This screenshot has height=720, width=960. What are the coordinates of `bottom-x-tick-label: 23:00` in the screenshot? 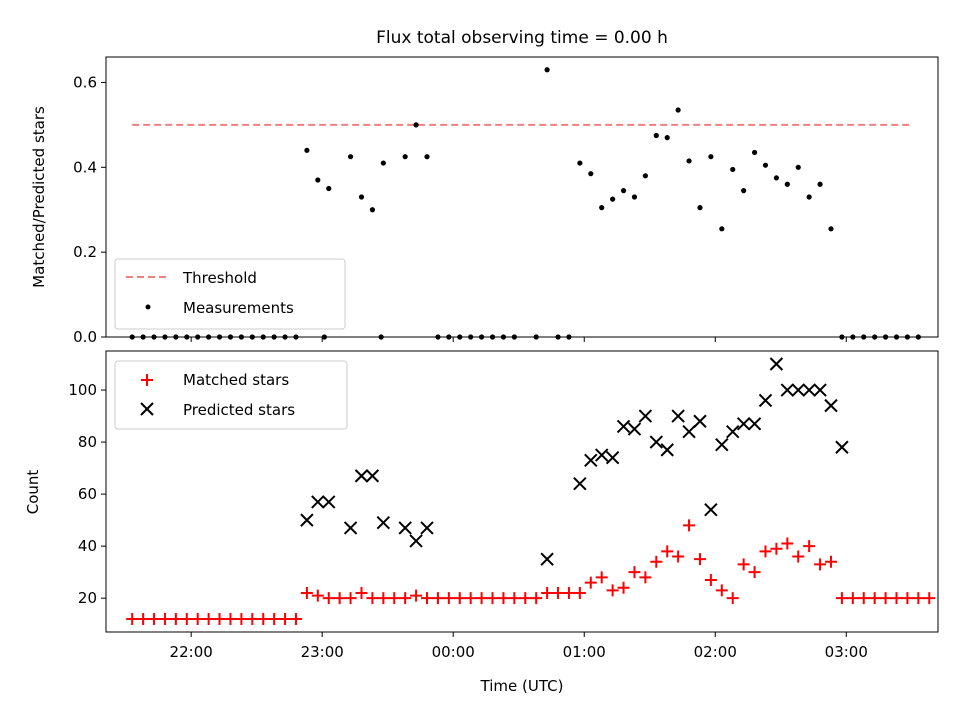 It's located at (322, 652).